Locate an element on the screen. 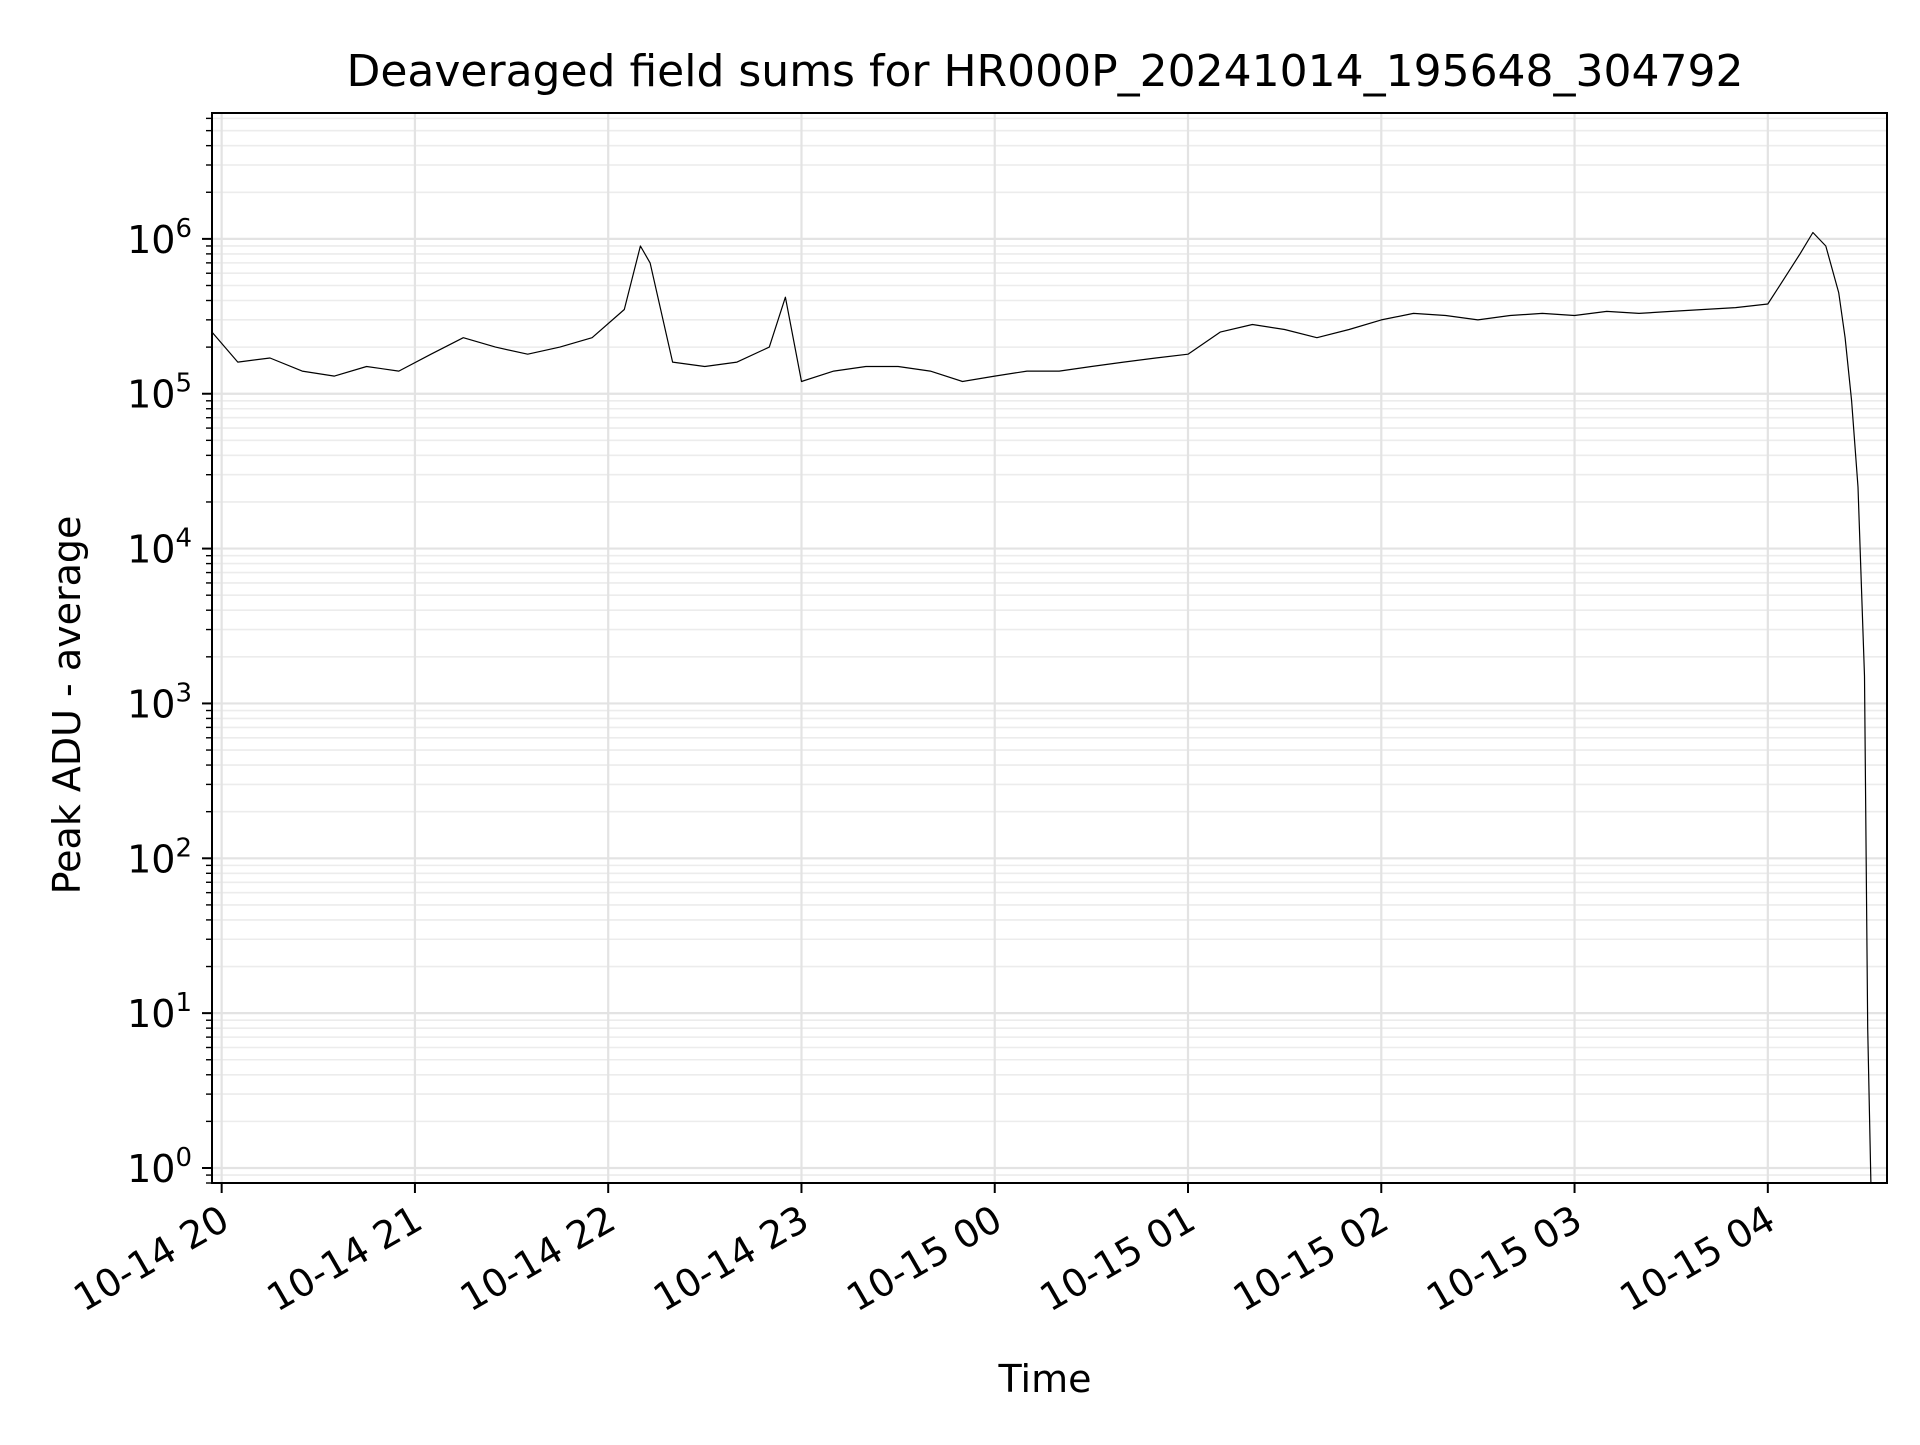 This screenshot has width=1920, height=1445. x-tick-label: 10-14 22 is located at coordinates (538, 1259).